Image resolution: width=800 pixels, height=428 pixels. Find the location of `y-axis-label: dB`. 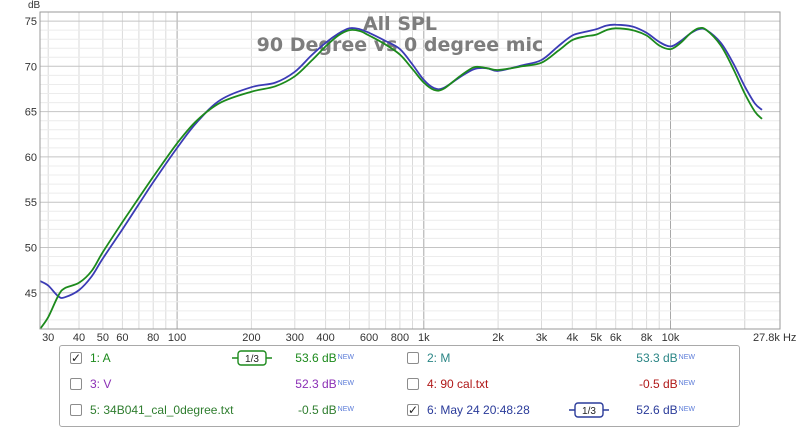

y-axis-label: dB is located at coordinates (34, 5).